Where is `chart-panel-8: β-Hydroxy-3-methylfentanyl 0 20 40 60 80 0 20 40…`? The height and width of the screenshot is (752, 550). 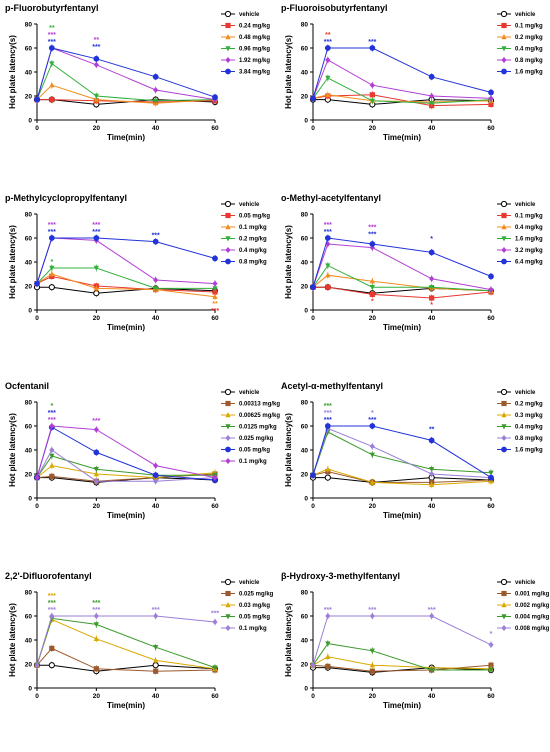 chart-panel-8: β-Hydroxy-3-methylfentanyl 0 20 40 60 80 0 20 40… is located at coordinates (415, 640).